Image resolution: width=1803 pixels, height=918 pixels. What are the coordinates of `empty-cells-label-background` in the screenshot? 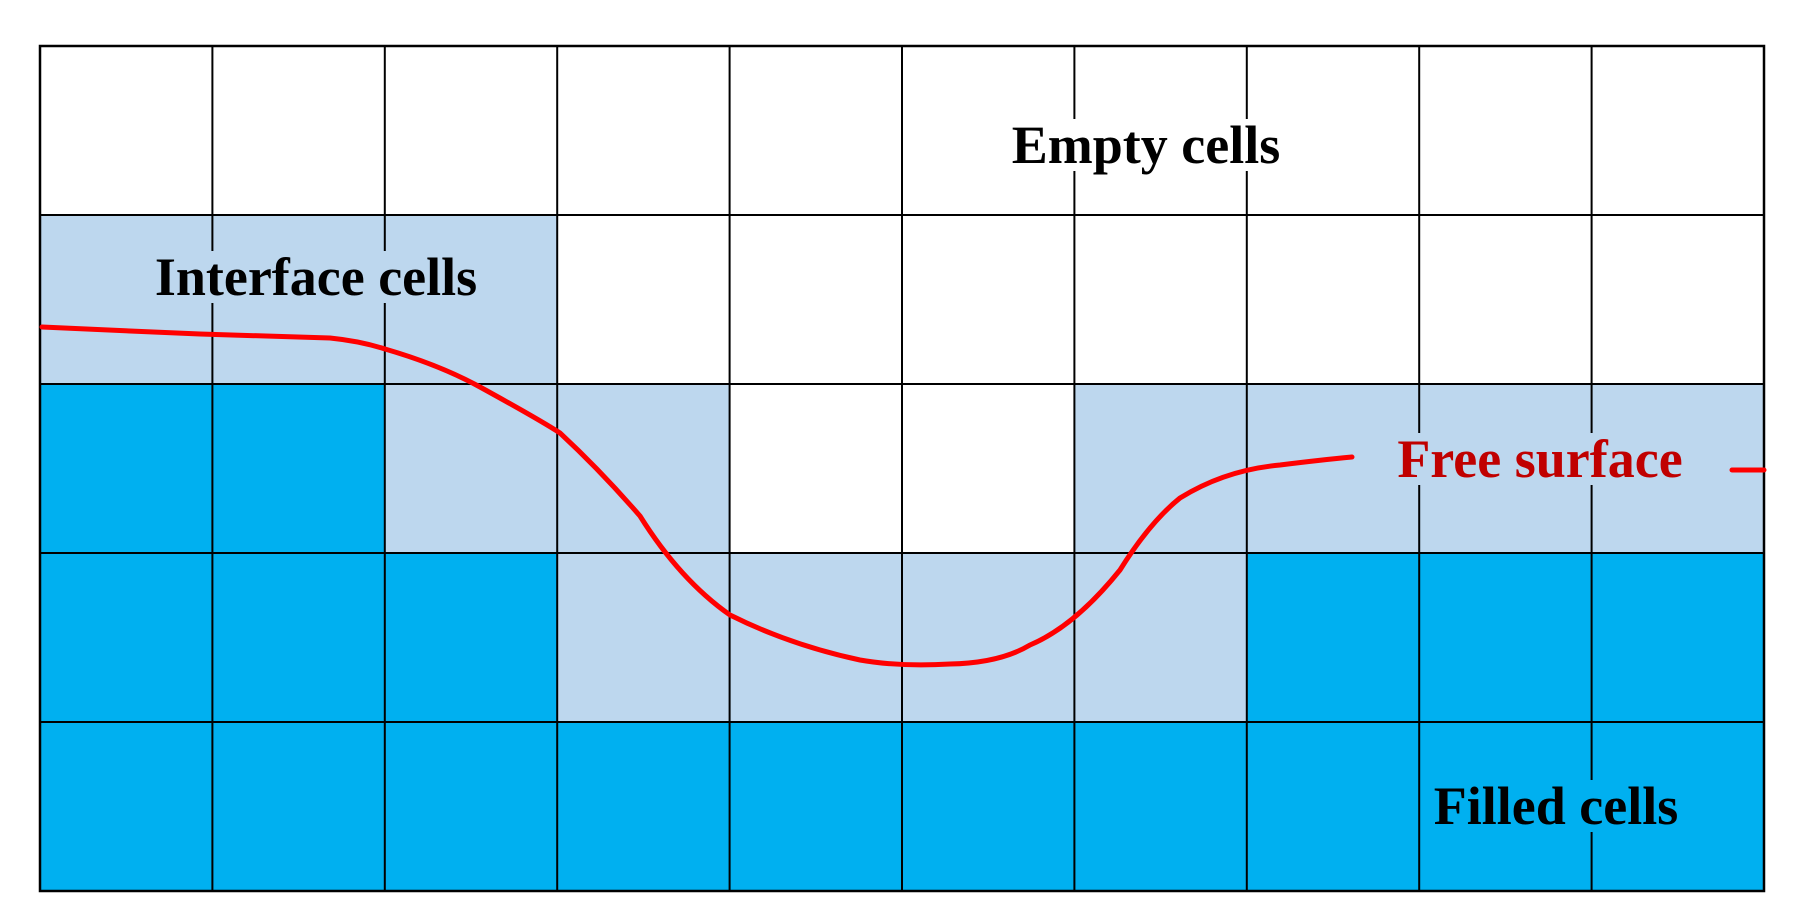 It's located at (1146, 145).